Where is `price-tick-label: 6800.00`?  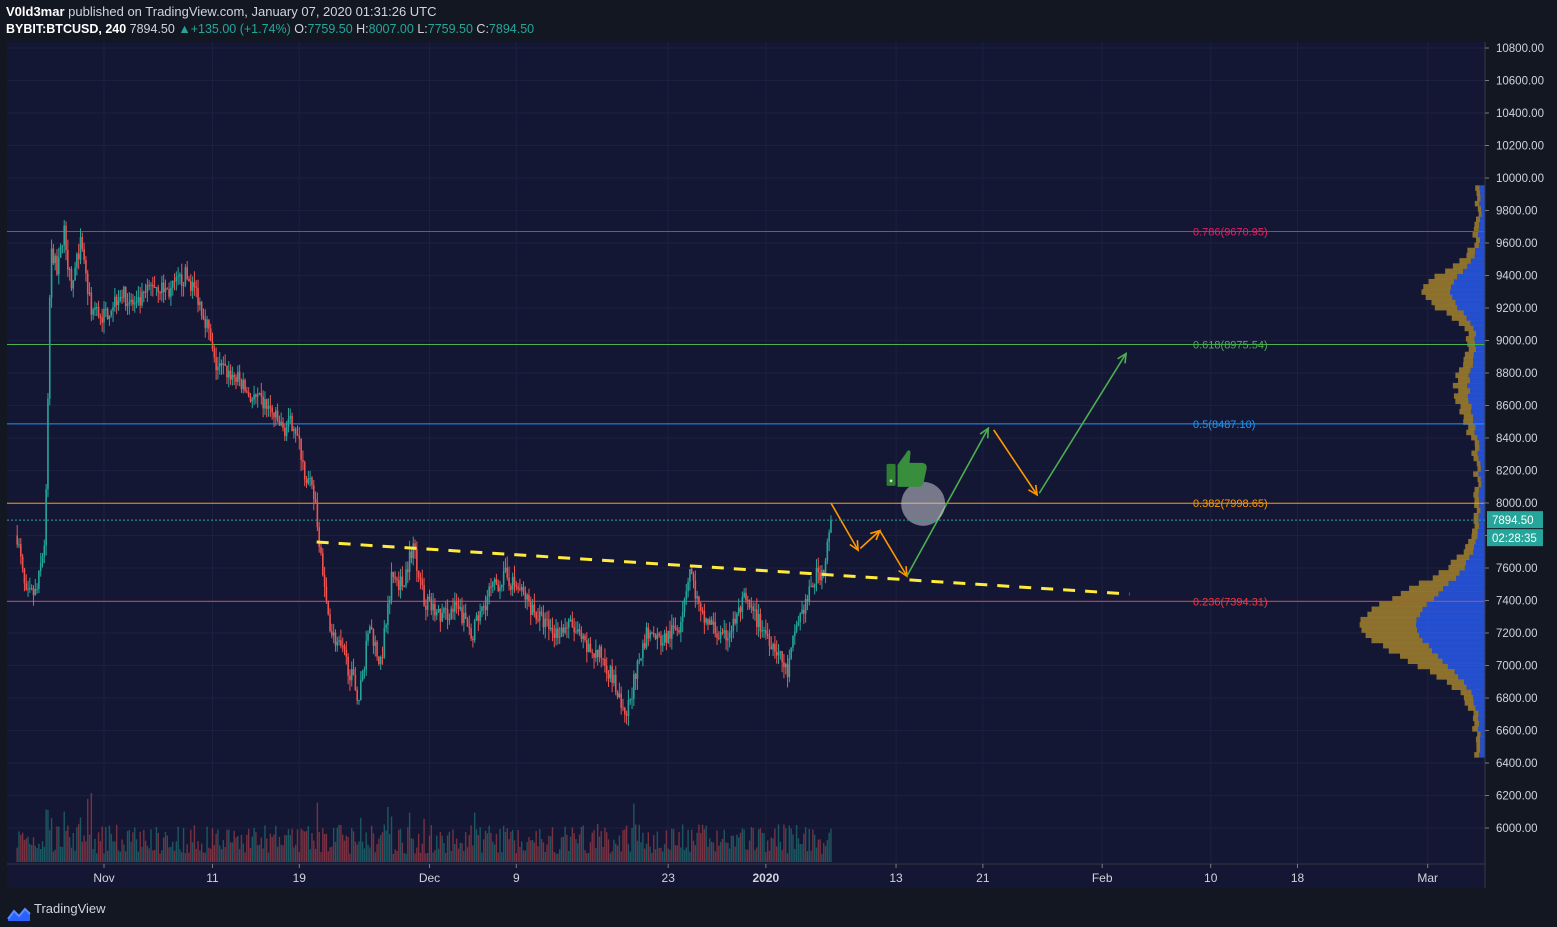
price-tick-label: 6800.00 is located at coordinates (1517, 699).